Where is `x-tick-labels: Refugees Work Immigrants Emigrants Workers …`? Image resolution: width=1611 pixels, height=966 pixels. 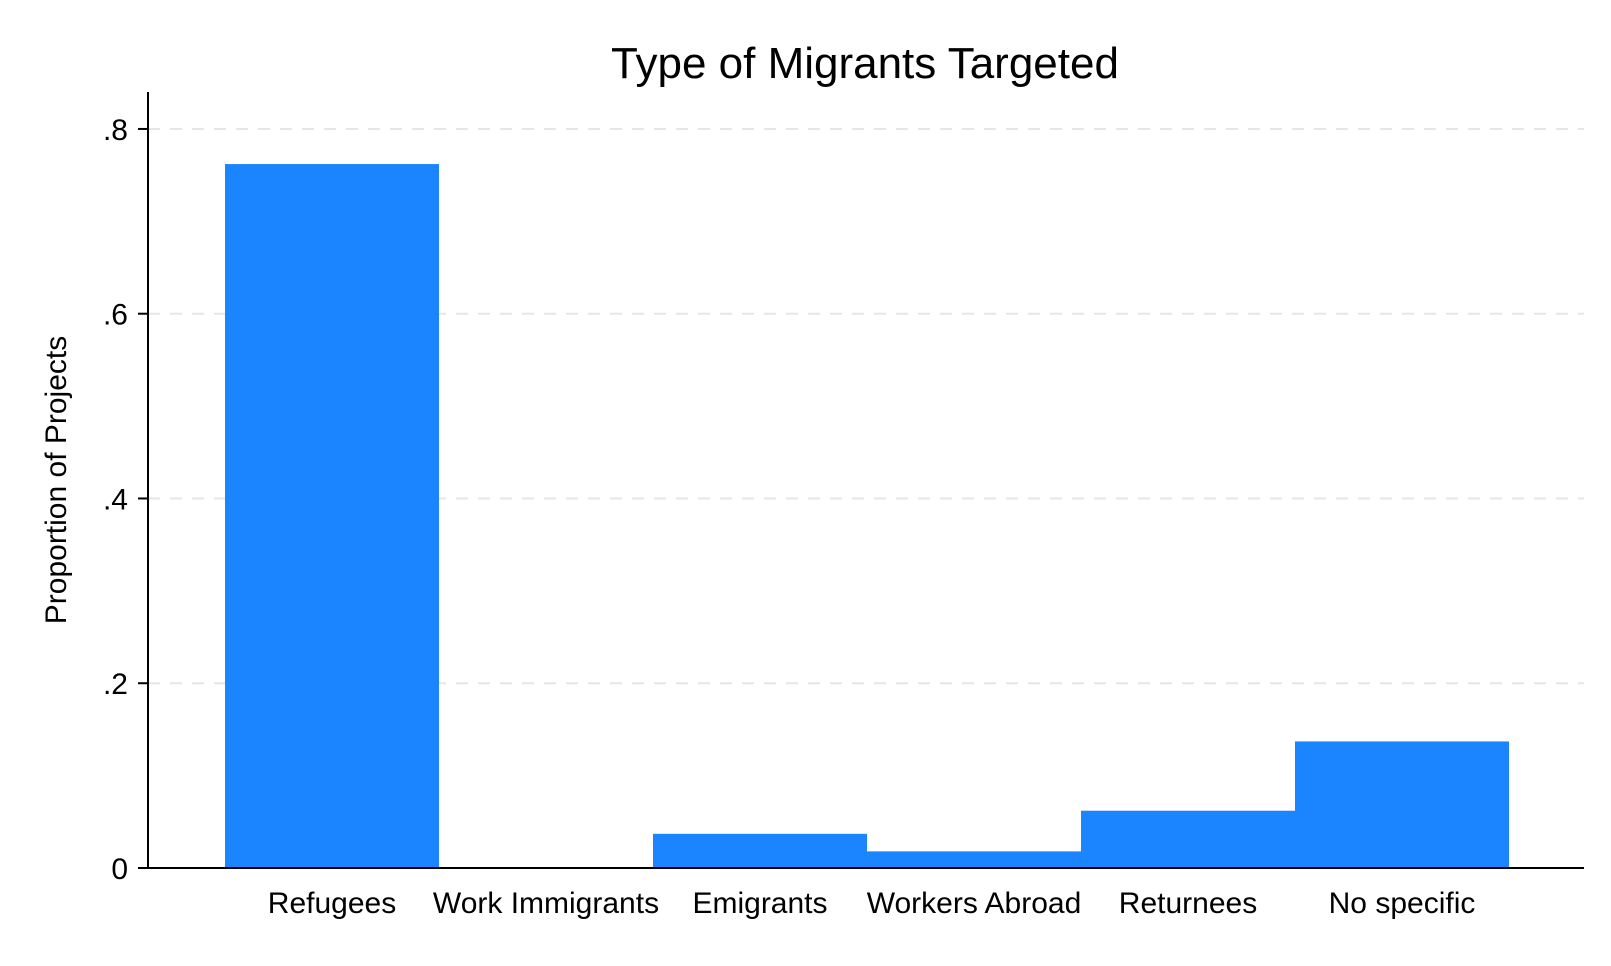
x-tick-labels: Refugees Work Immigrants Emigrants Workers … is located at coordinates (872, 903).